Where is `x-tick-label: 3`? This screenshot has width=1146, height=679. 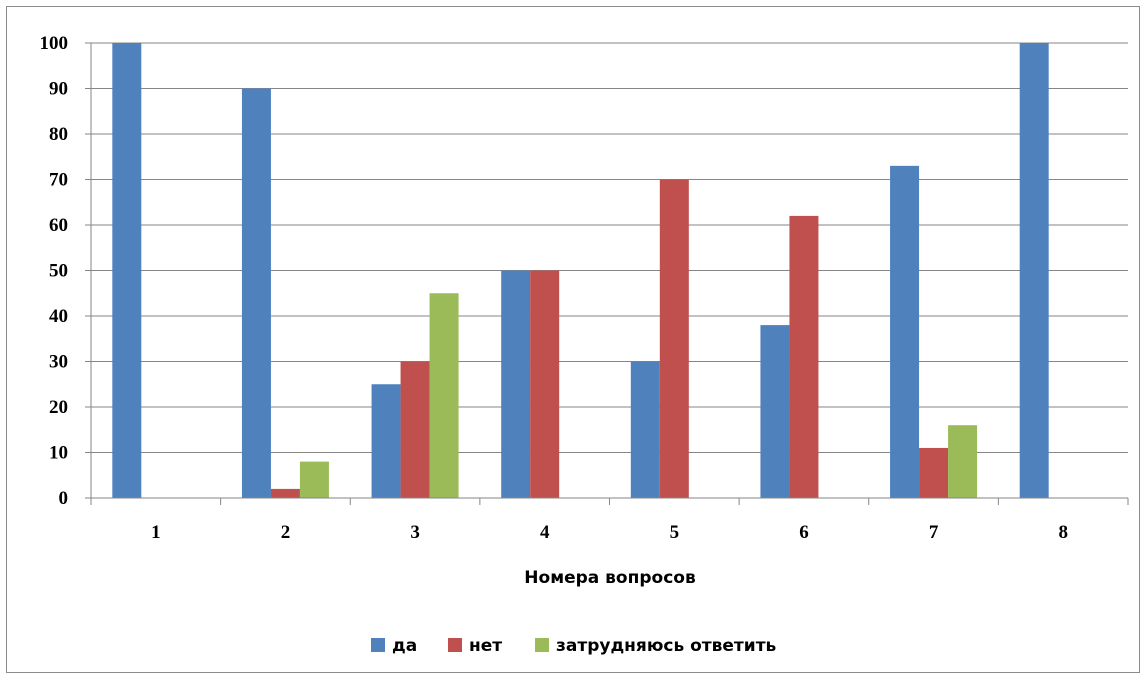
x-tick-label: 3 is located at coordinates (415, 532).